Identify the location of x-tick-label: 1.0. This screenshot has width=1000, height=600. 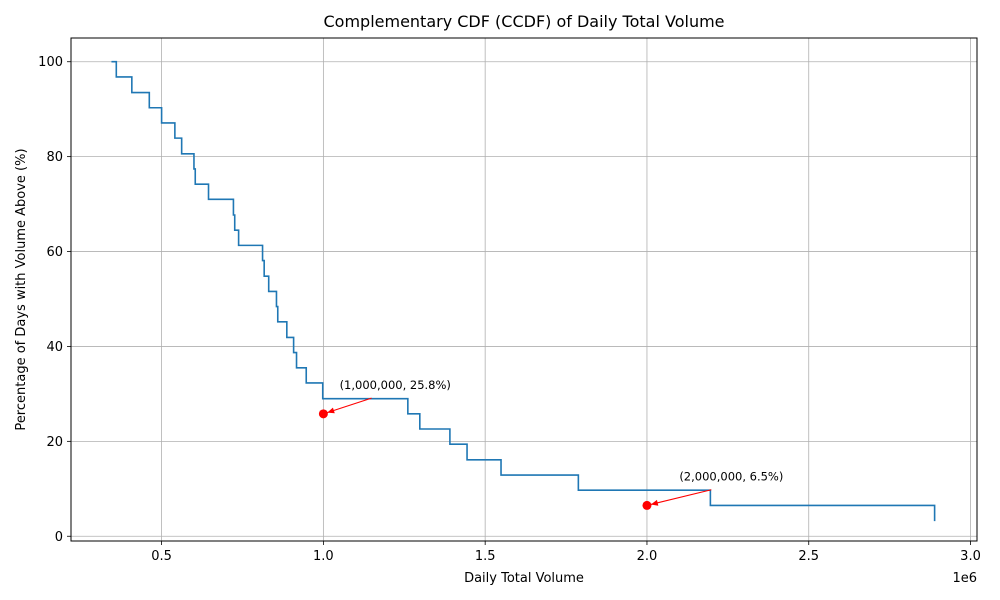
(323, 556).